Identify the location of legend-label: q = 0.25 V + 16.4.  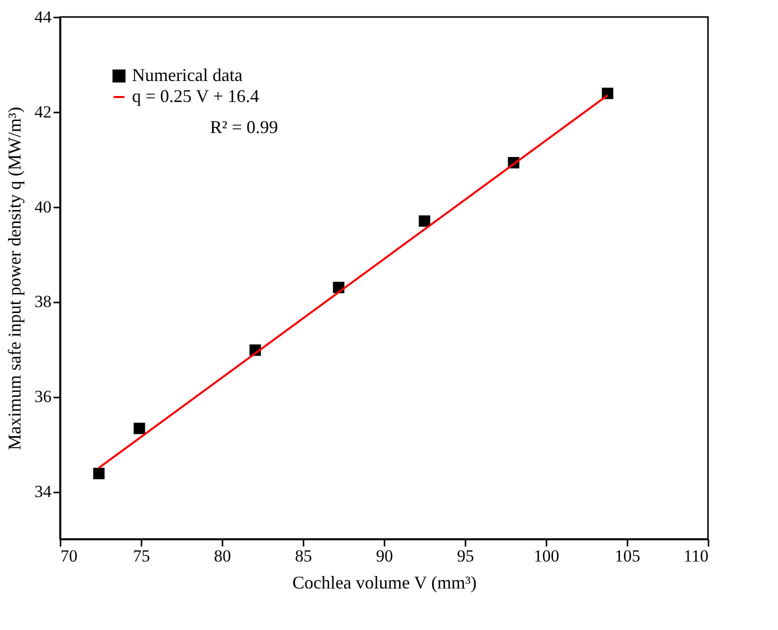
(196, 96).